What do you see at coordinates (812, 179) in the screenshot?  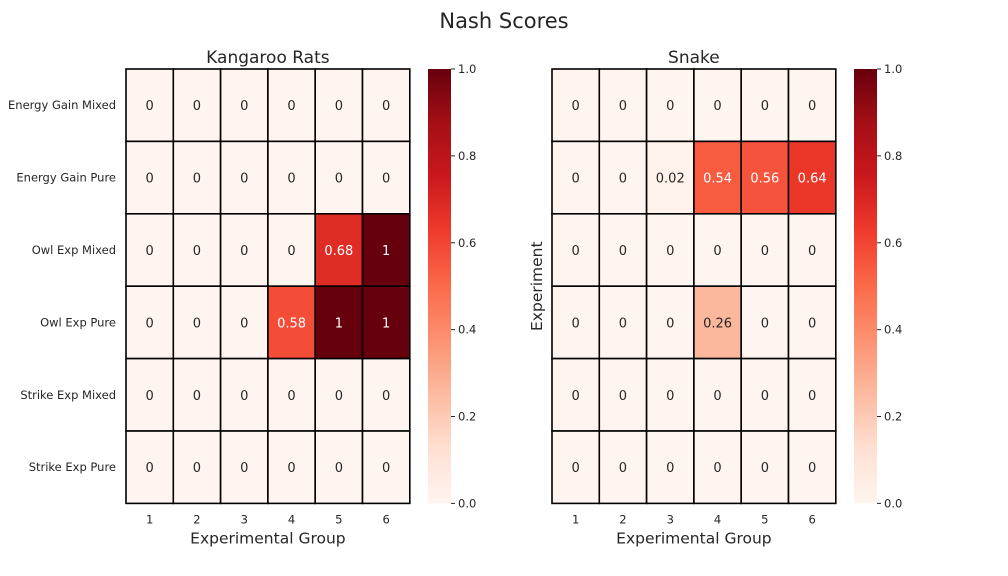 I see `cell-value-label: 0.64` at bounding box center [812, 179].